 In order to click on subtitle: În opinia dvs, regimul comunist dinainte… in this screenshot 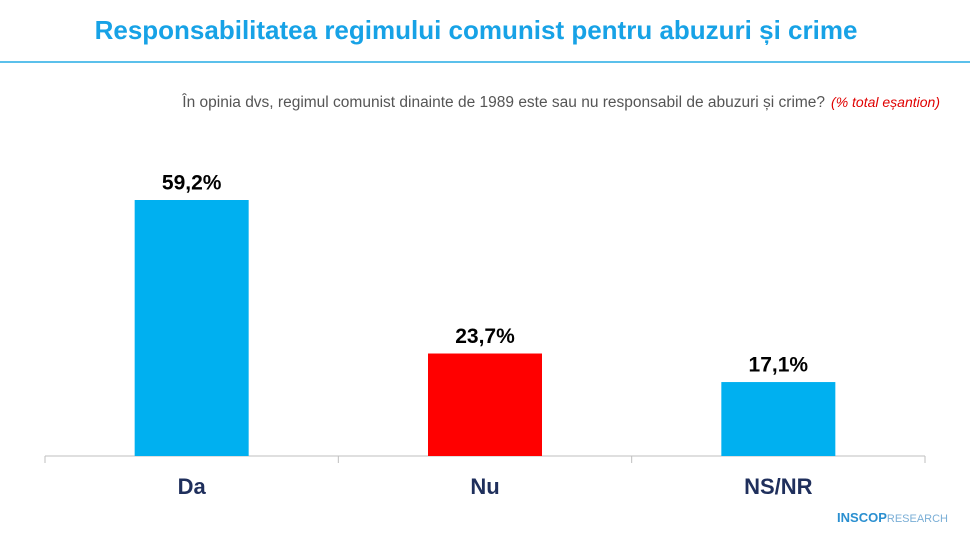, I will do `click(560, 102)`.